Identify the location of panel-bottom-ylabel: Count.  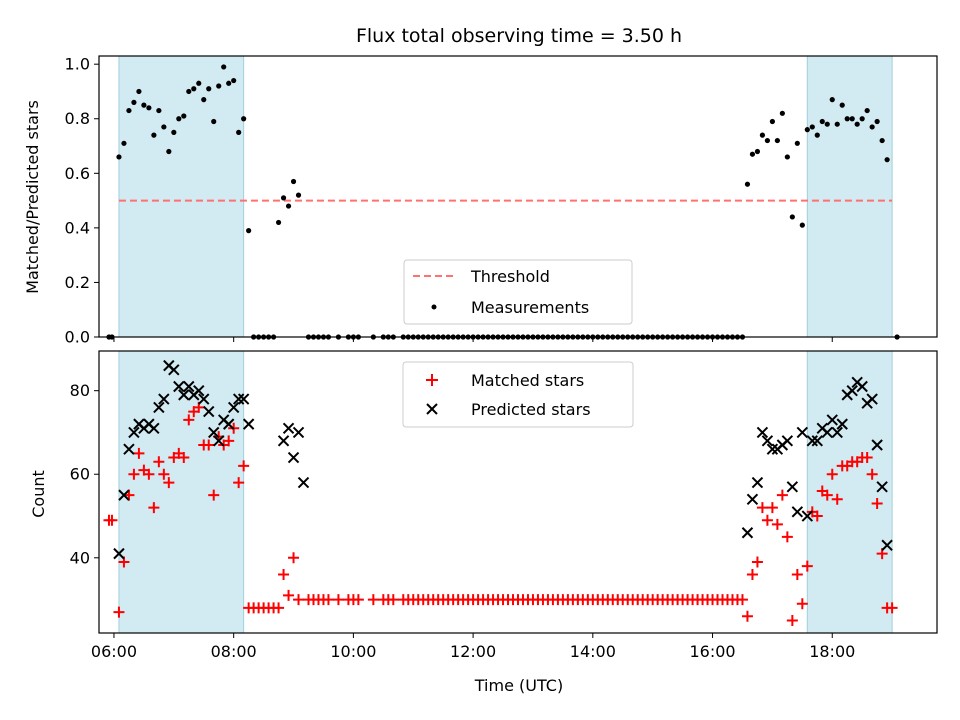
(38, 494).